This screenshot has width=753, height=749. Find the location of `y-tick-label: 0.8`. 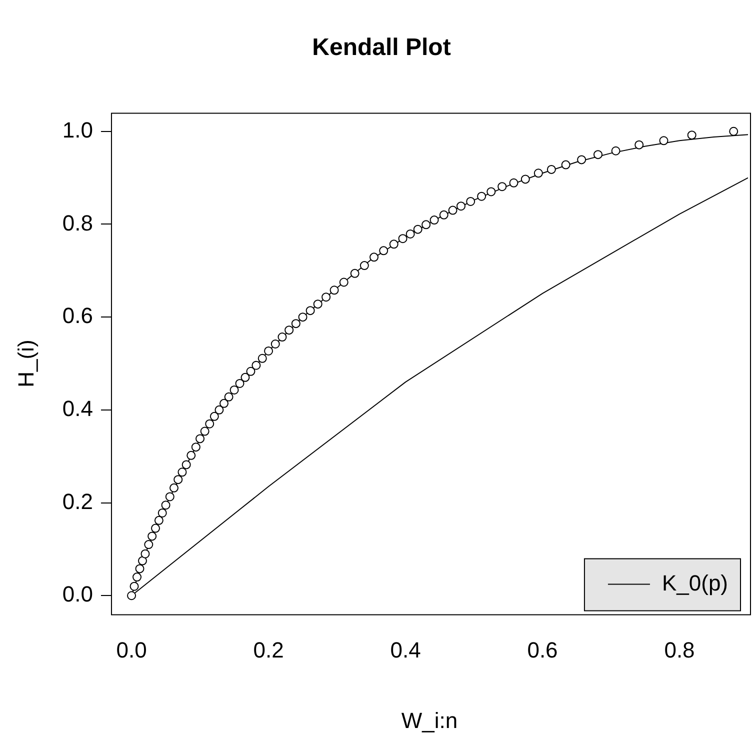

y-tick-label: 0.8 is located at coordinates (77, 223).